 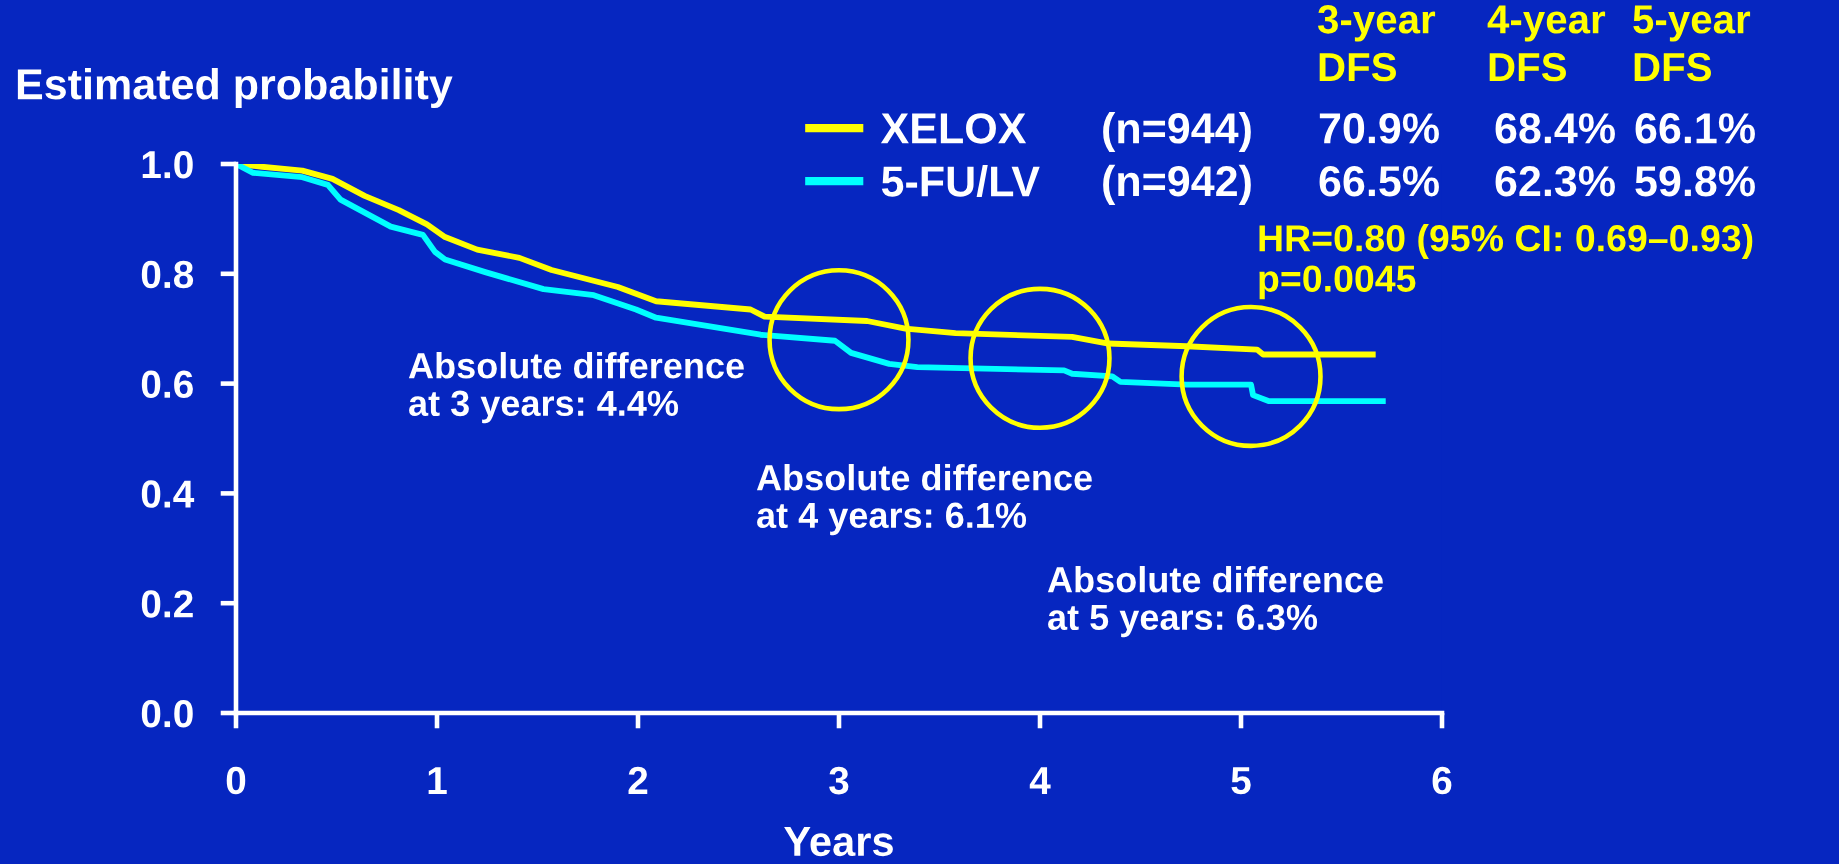 What do you see at coordinates (839, 780) in the screenshot?
I see `x-tick-label: 3` at bounding box center [839, 780].